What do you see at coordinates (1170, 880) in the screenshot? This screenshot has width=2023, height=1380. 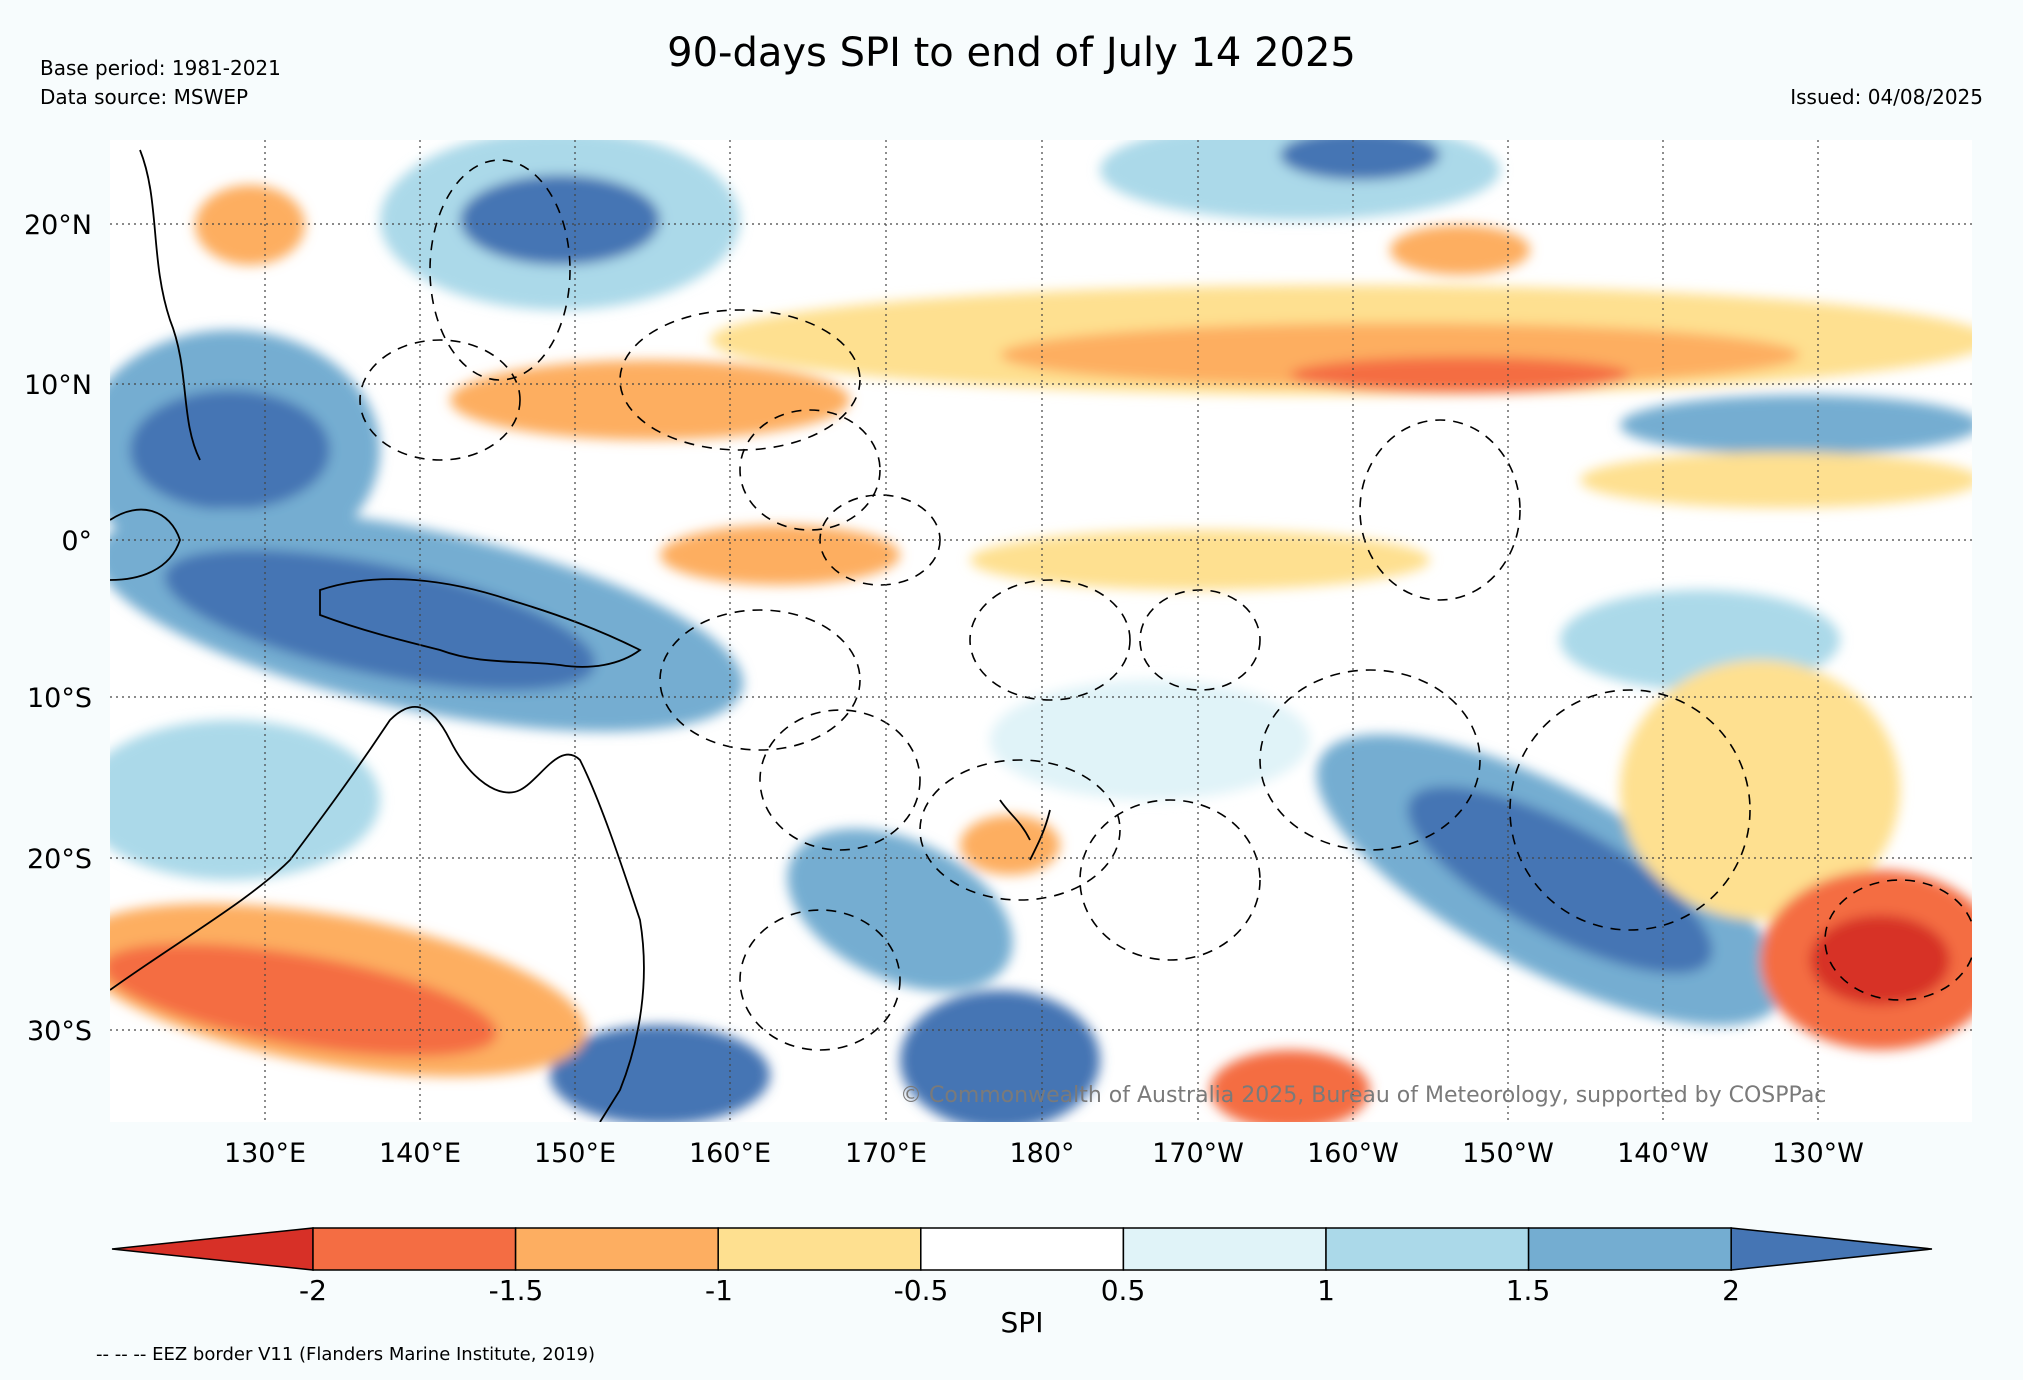 I see `eez-tonga` at bounding box center [1170, 880].